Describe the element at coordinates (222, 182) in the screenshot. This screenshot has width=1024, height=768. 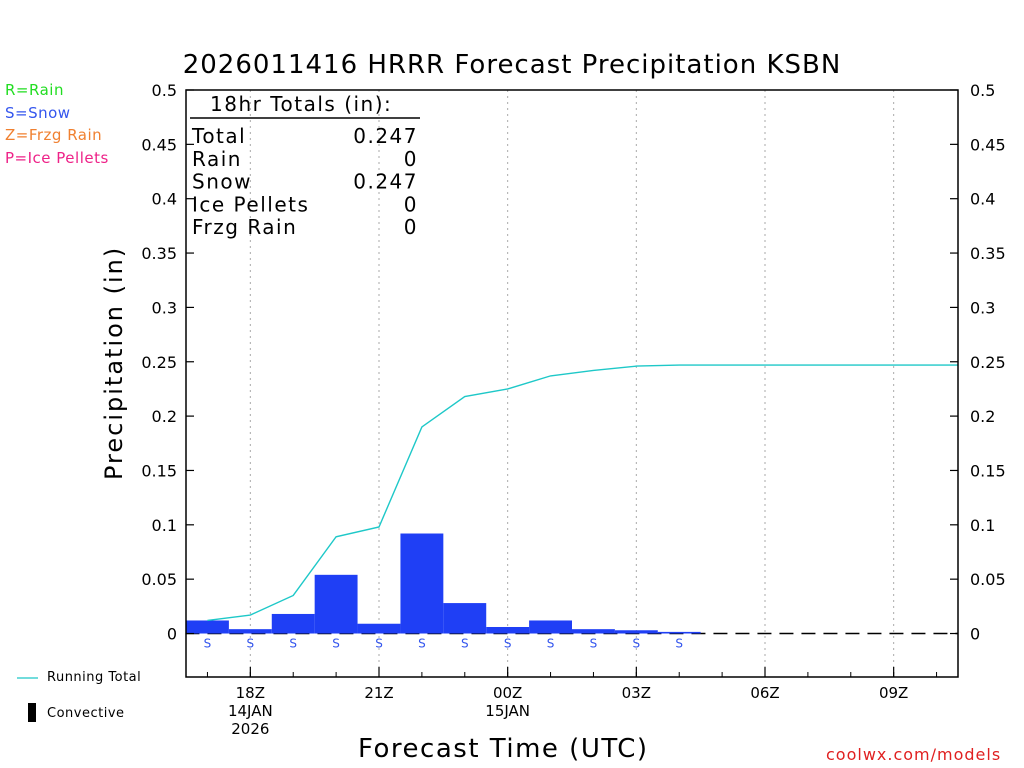
I see `totals-row-label: Snow` at that location.